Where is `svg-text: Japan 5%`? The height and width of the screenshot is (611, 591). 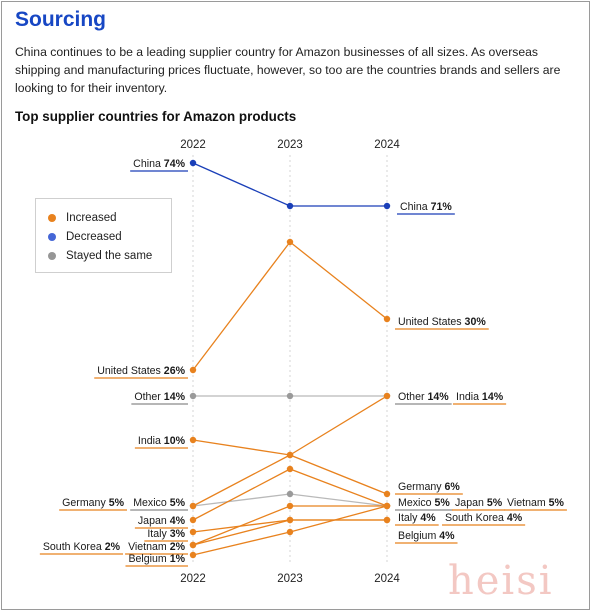 svg-text: Japan 5% is located at coordinates (479, 503).